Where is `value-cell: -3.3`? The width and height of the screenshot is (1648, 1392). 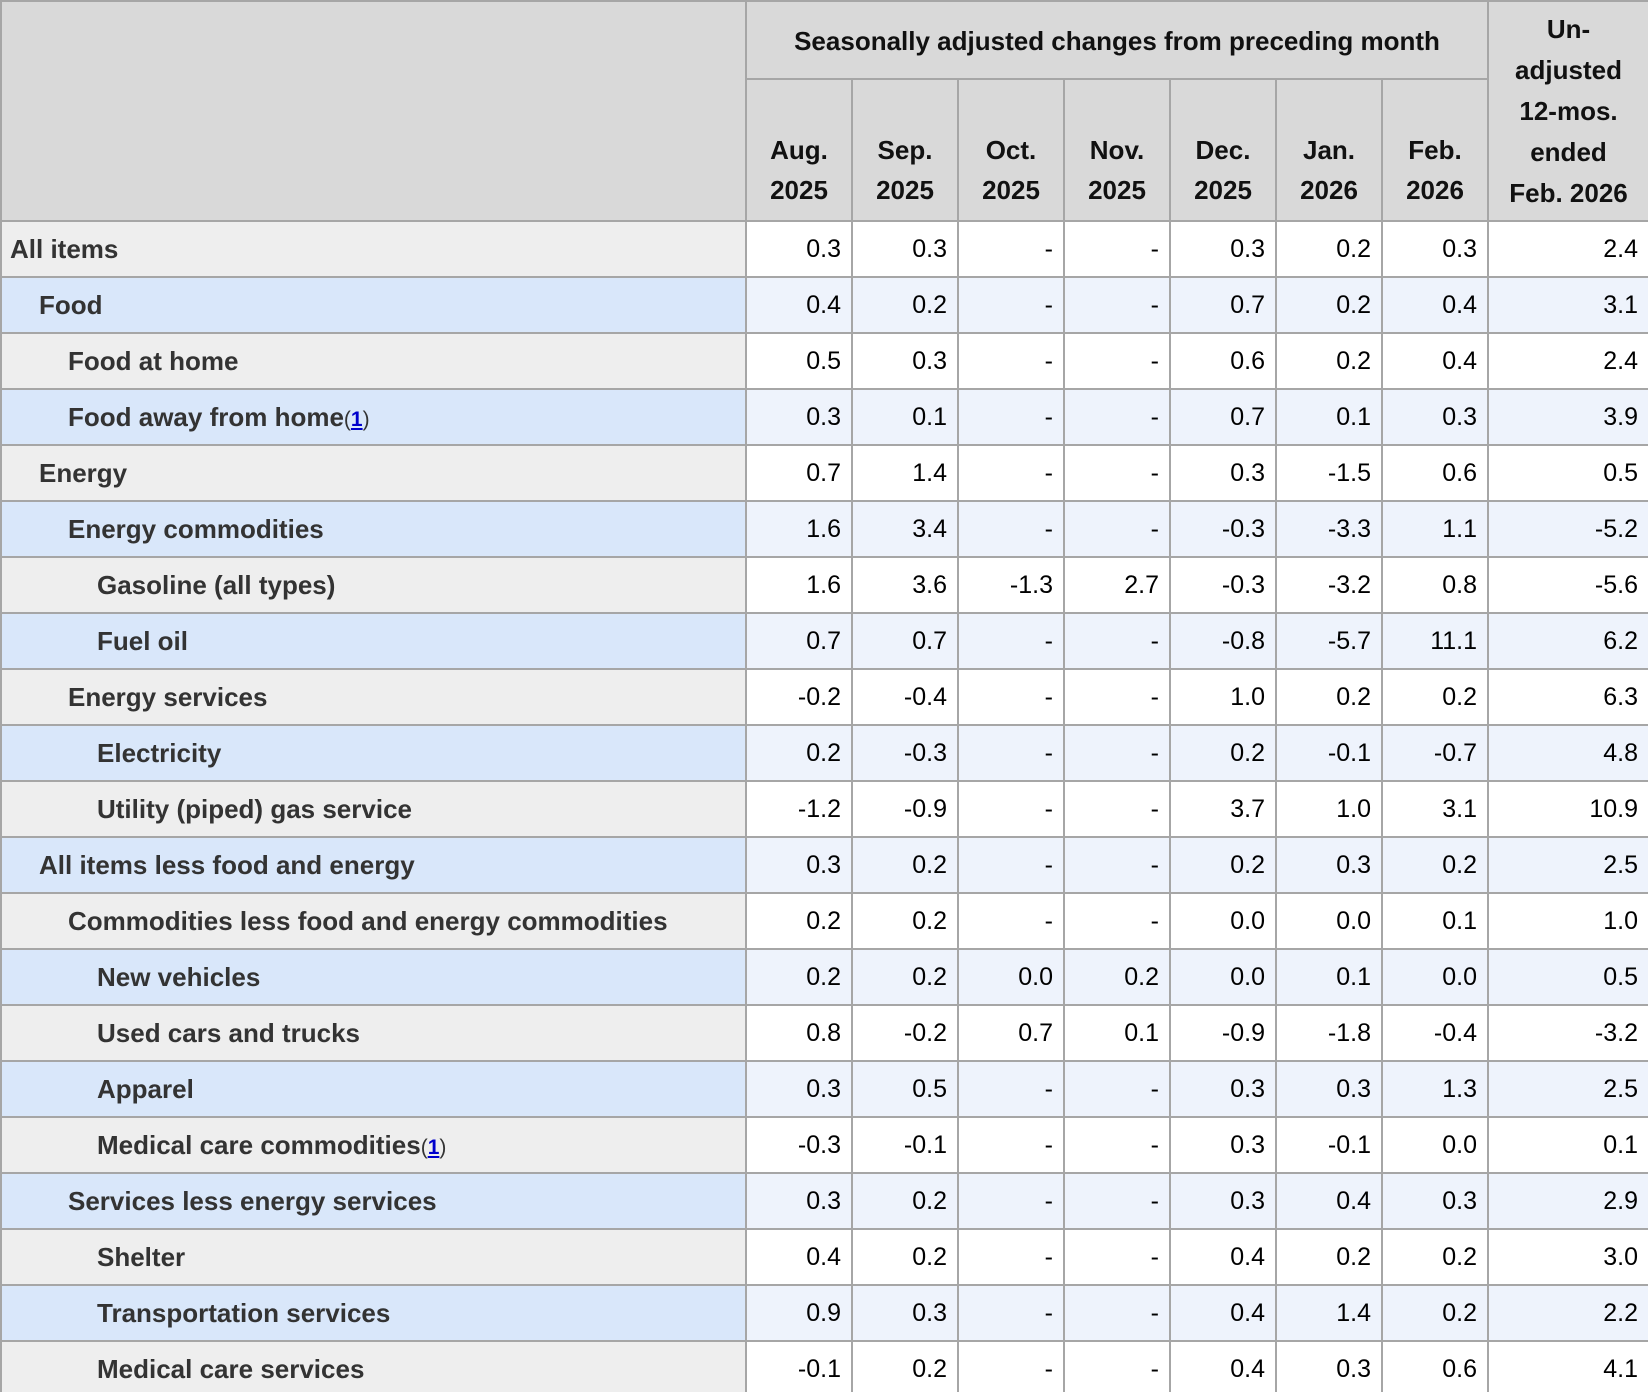 value-cell: -3.3 is located at coordinates (1329, 529).